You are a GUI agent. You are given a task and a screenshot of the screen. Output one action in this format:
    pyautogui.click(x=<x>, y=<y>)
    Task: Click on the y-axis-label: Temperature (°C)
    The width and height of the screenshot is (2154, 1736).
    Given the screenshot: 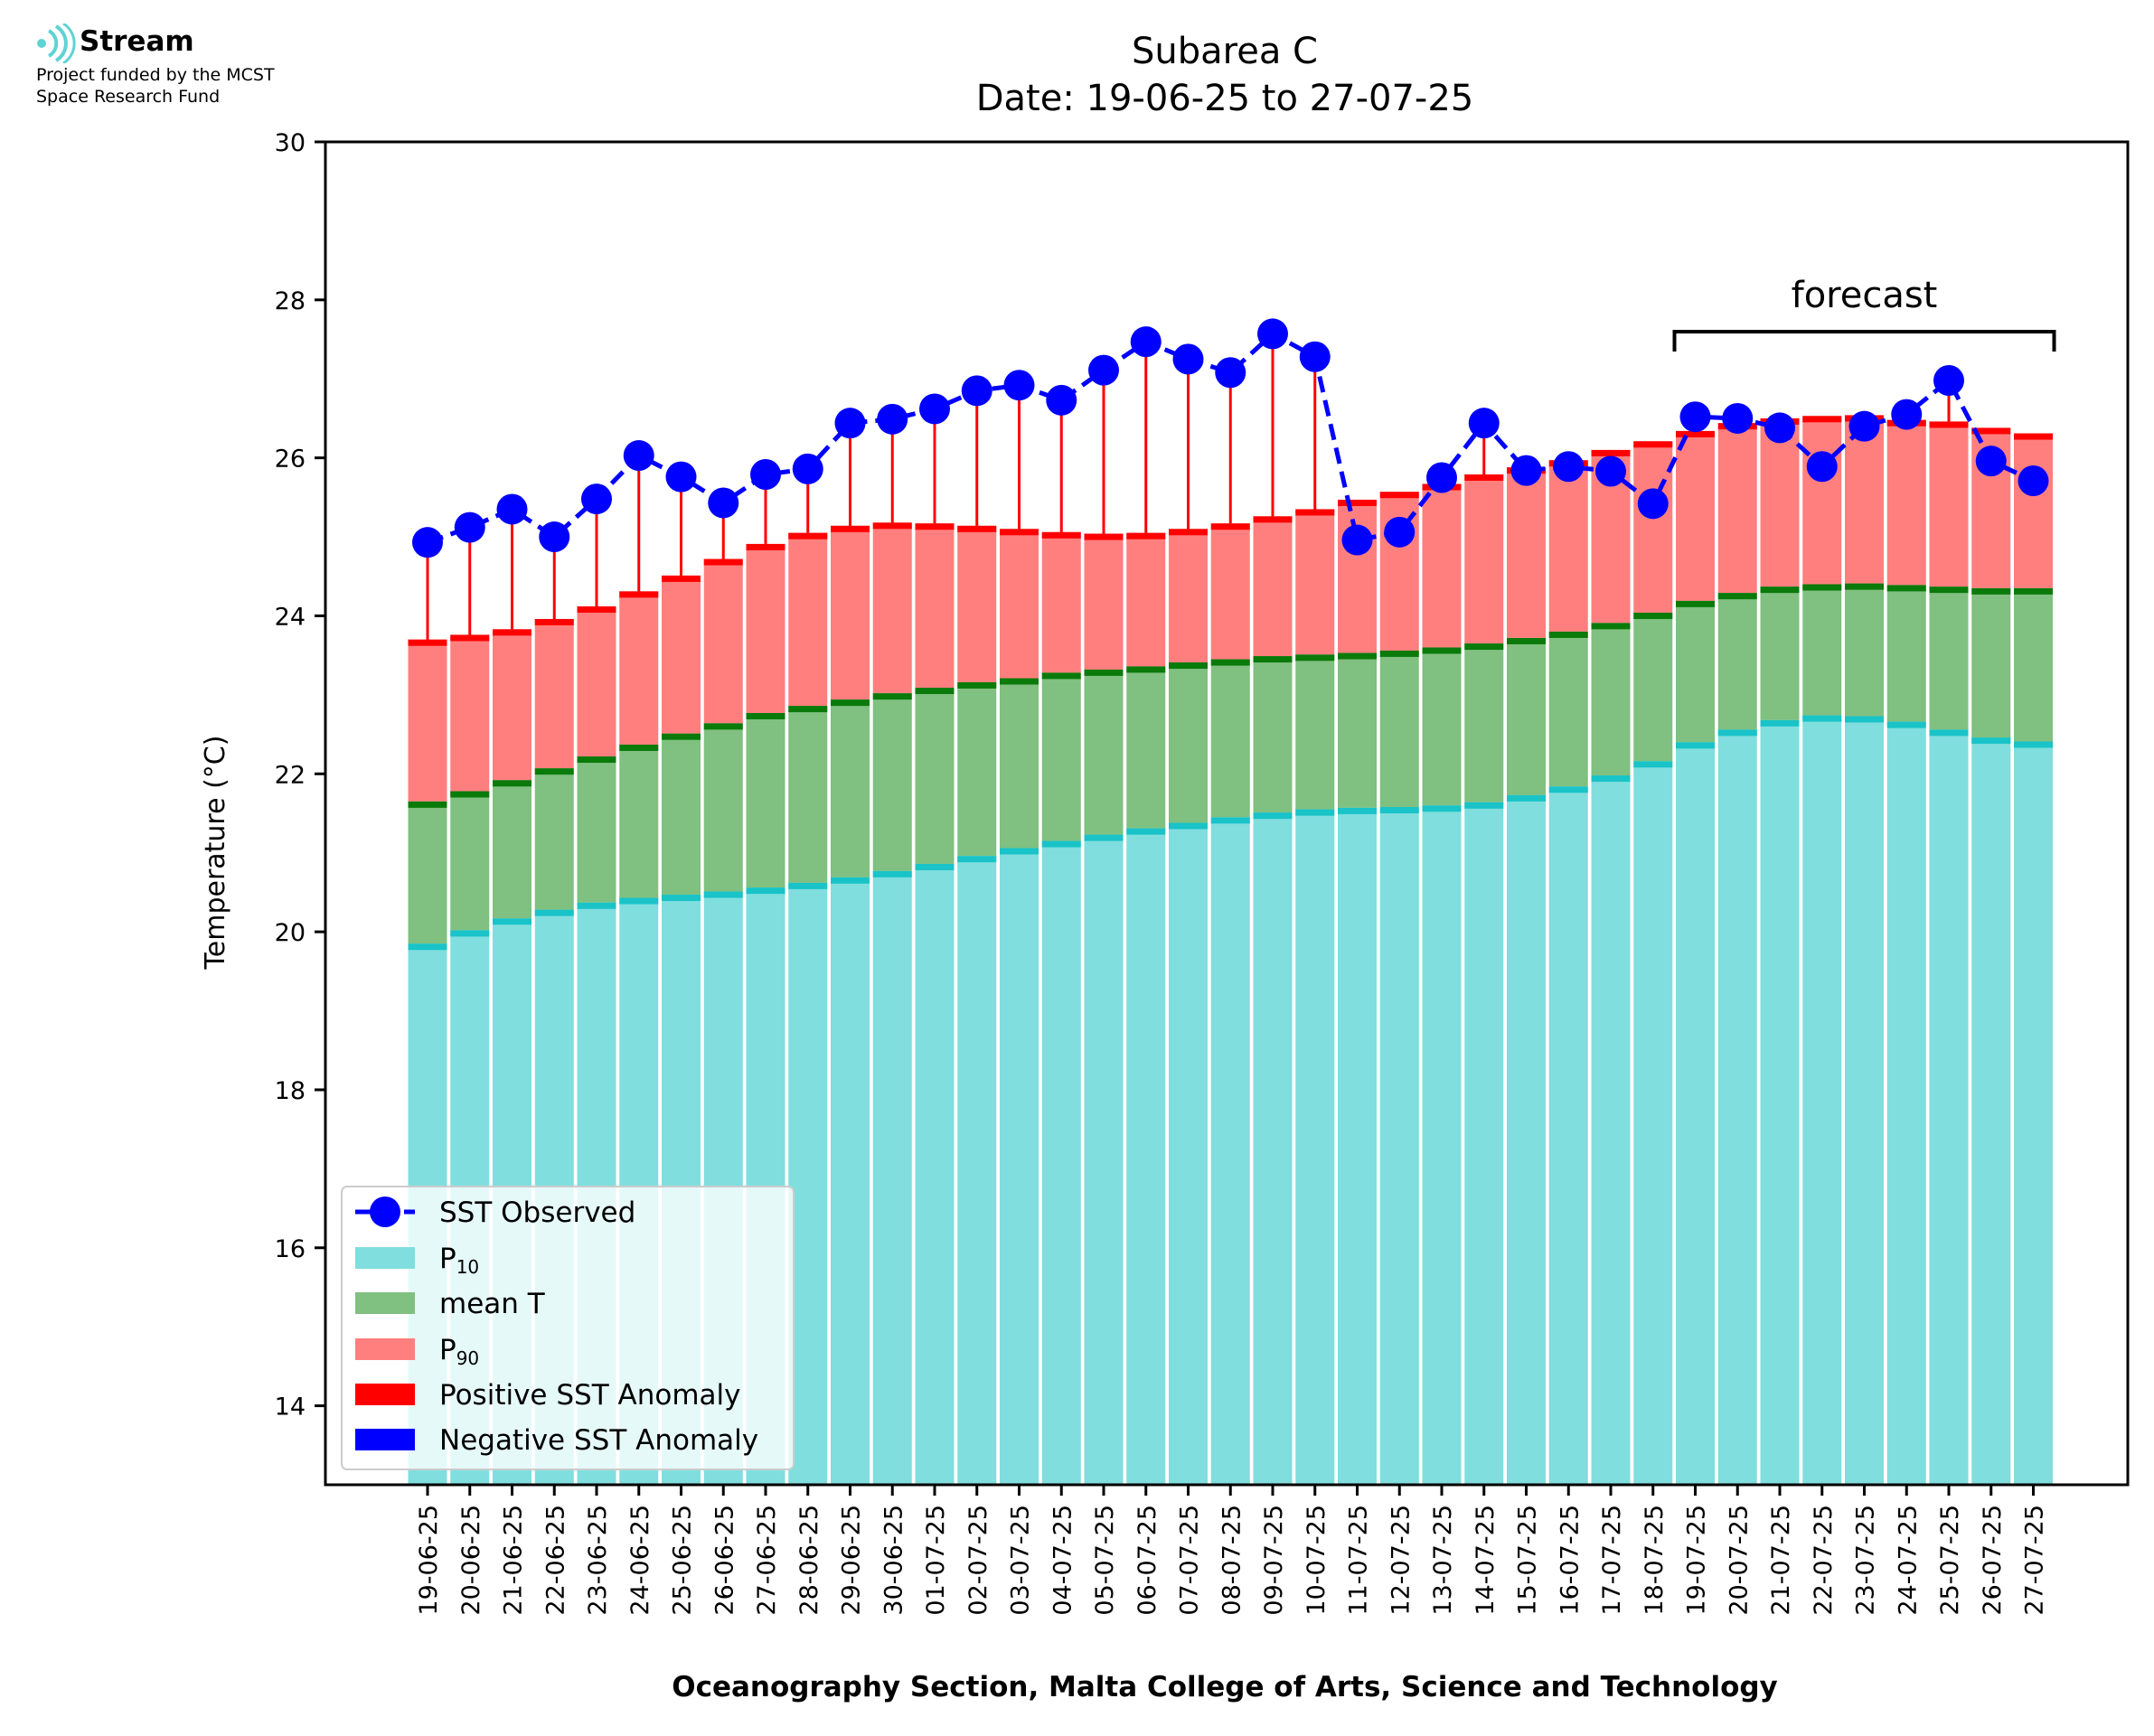 What is the action you would take?
    pyautogui.click(x=215, y=853)
    